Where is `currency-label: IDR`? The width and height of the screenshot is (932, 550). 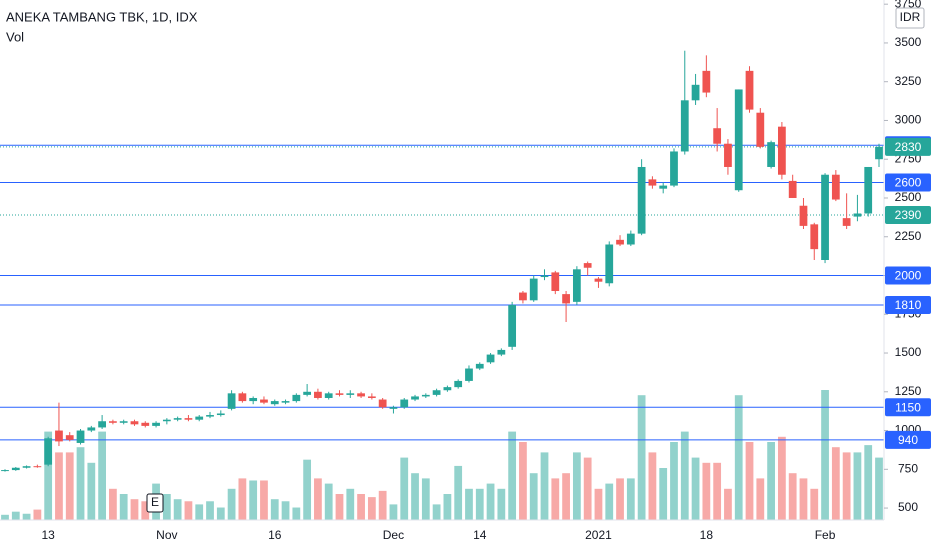
currency-label: IDR is located at coordinates (910, 17).